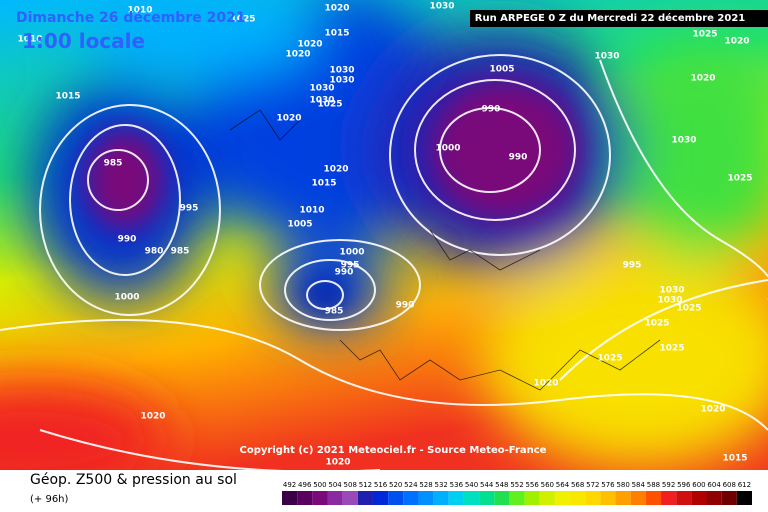 Image resolution: width=768 pixels, height=512 pixels. I want to click on legend-label: 584, so click(639, 485).